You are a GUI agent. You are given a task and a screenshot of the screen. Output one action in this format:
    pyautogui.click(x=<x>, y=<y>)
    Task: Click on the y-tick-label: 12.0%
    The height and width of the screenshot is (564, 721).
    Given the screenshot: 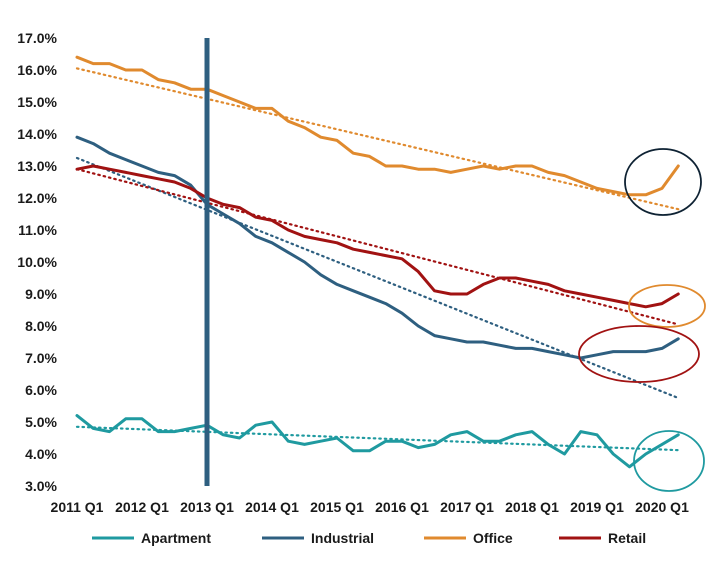 What is the action you would take?
    pyautogui.click(x=37, y=198)
    